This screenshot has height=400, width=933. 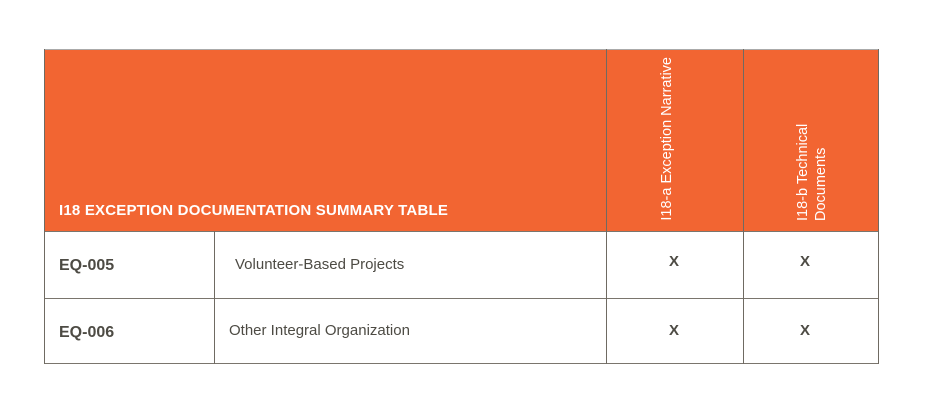 What do you see at coordinates (87, 265) in the screenshot?
I see `row-code: EQ-005` at bounding box center [87, 265].